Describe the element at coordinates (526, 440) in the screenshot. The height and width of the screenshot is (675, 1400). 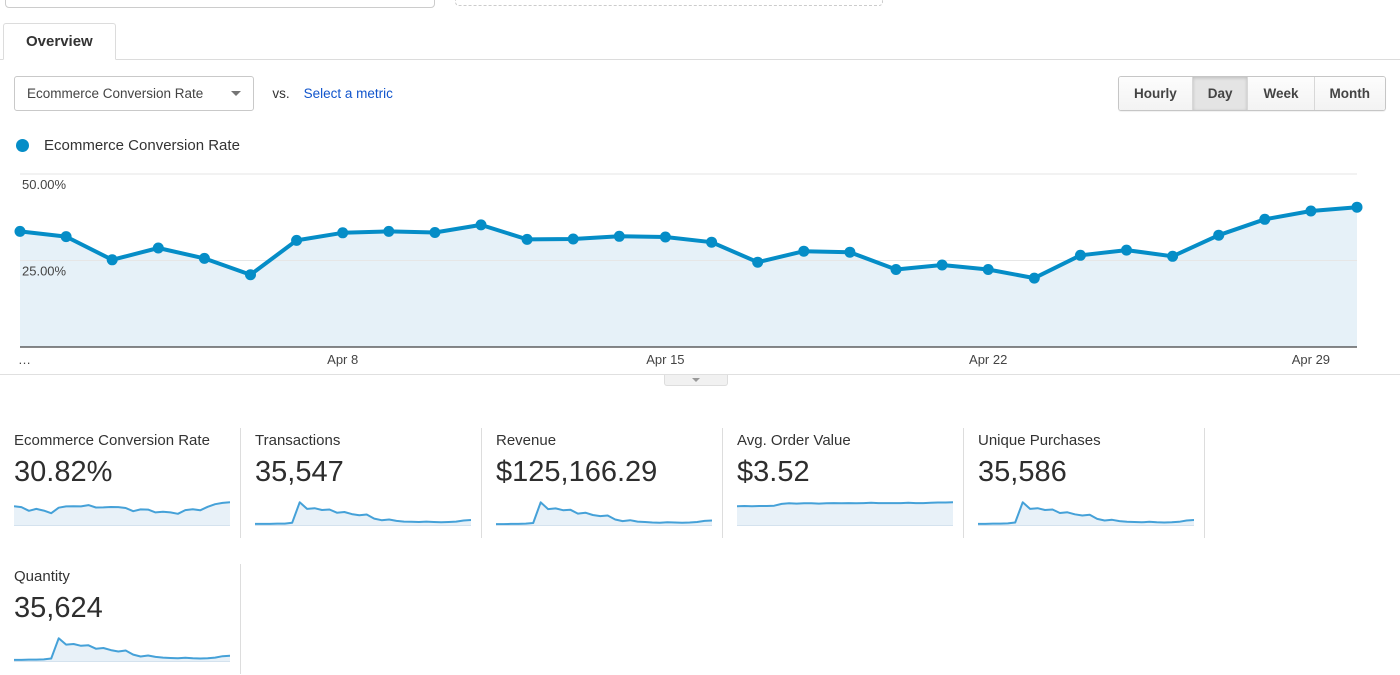
I see `card-title: Revenue` at that location.